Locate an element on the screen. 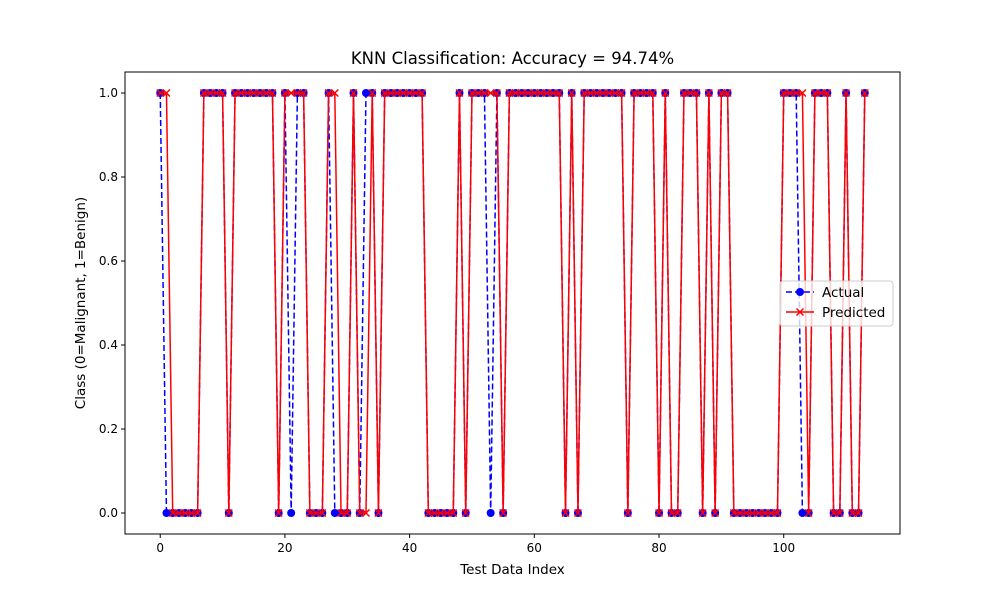  chart-title: KNN Classification: Accuracy = 94.74% is located at coordinates (512, 58).